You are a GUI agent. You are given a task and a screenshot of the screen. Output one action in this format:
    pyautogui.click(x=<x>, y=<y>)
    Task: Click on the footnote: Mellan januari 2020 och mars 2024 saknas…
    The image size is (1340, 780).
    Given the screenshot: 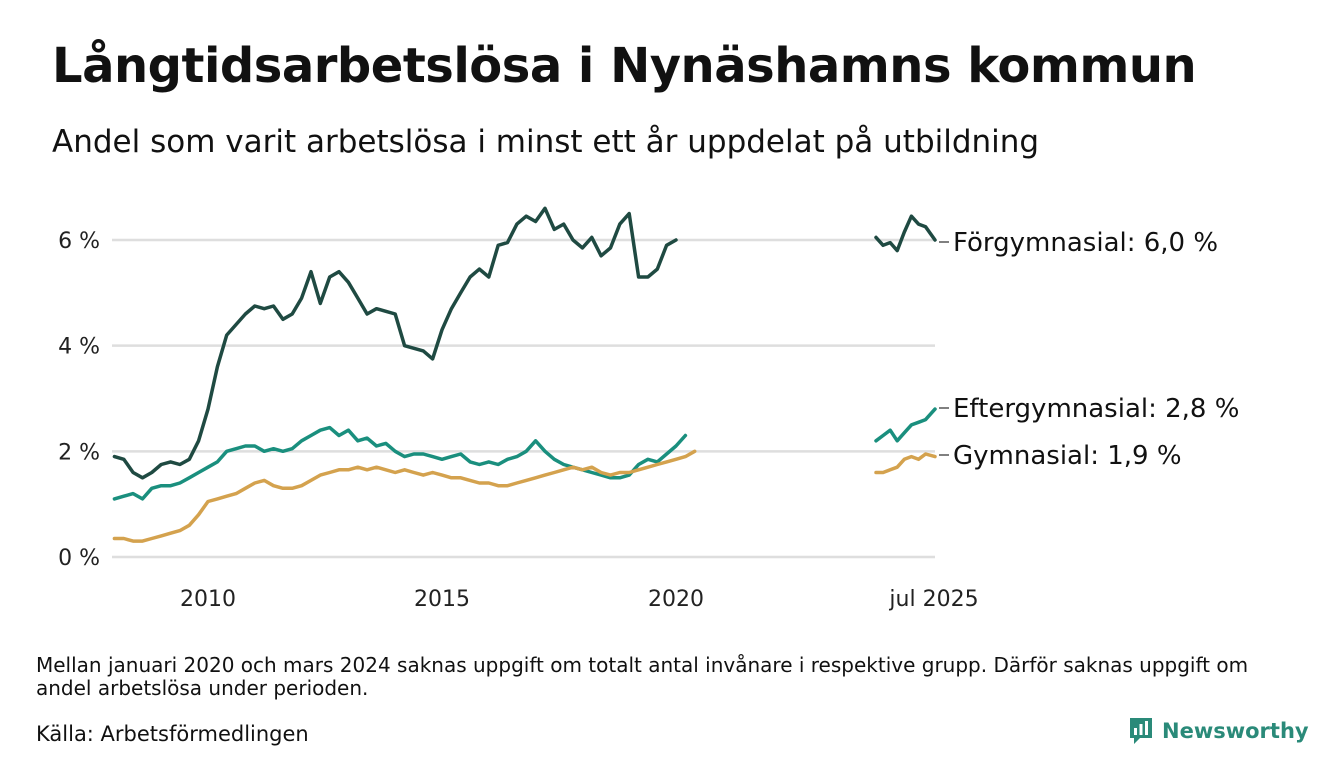 What is the action you would take?
    pyautogui.click(x=642, y=676)
    